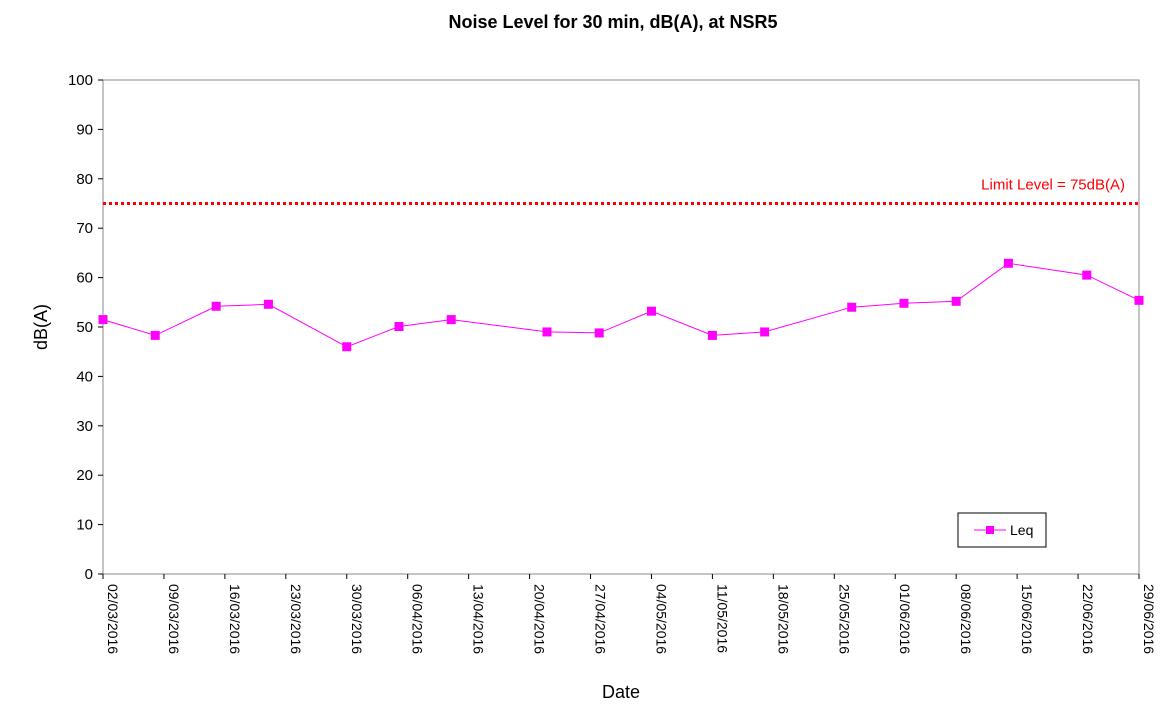  What do you see at coordinates (479, 619) in the screenshot?
I see `x-tick-label: 13/04/2016` at bounding box center [479, 619].